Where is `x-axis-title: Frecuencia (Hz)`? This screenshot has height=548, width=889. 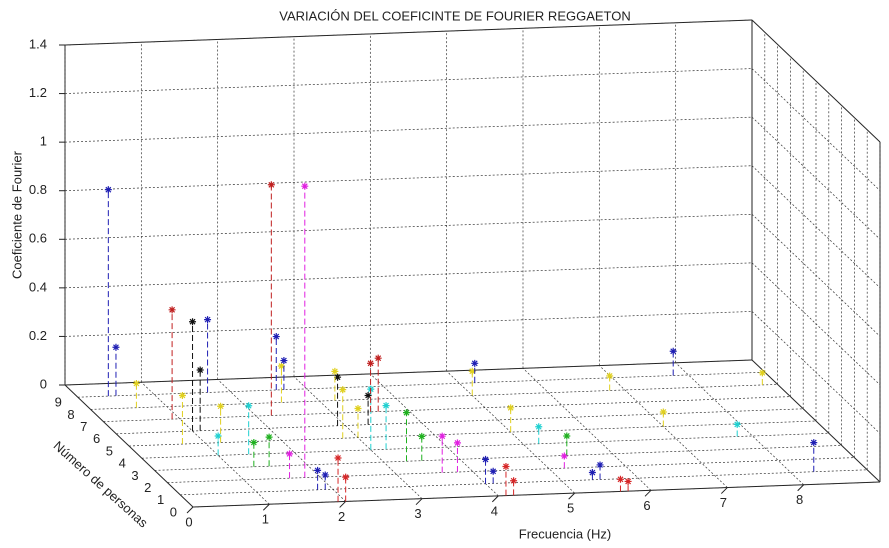 x-axis-title: Frecuencia (Hz) is located at coordinates (565, 533).